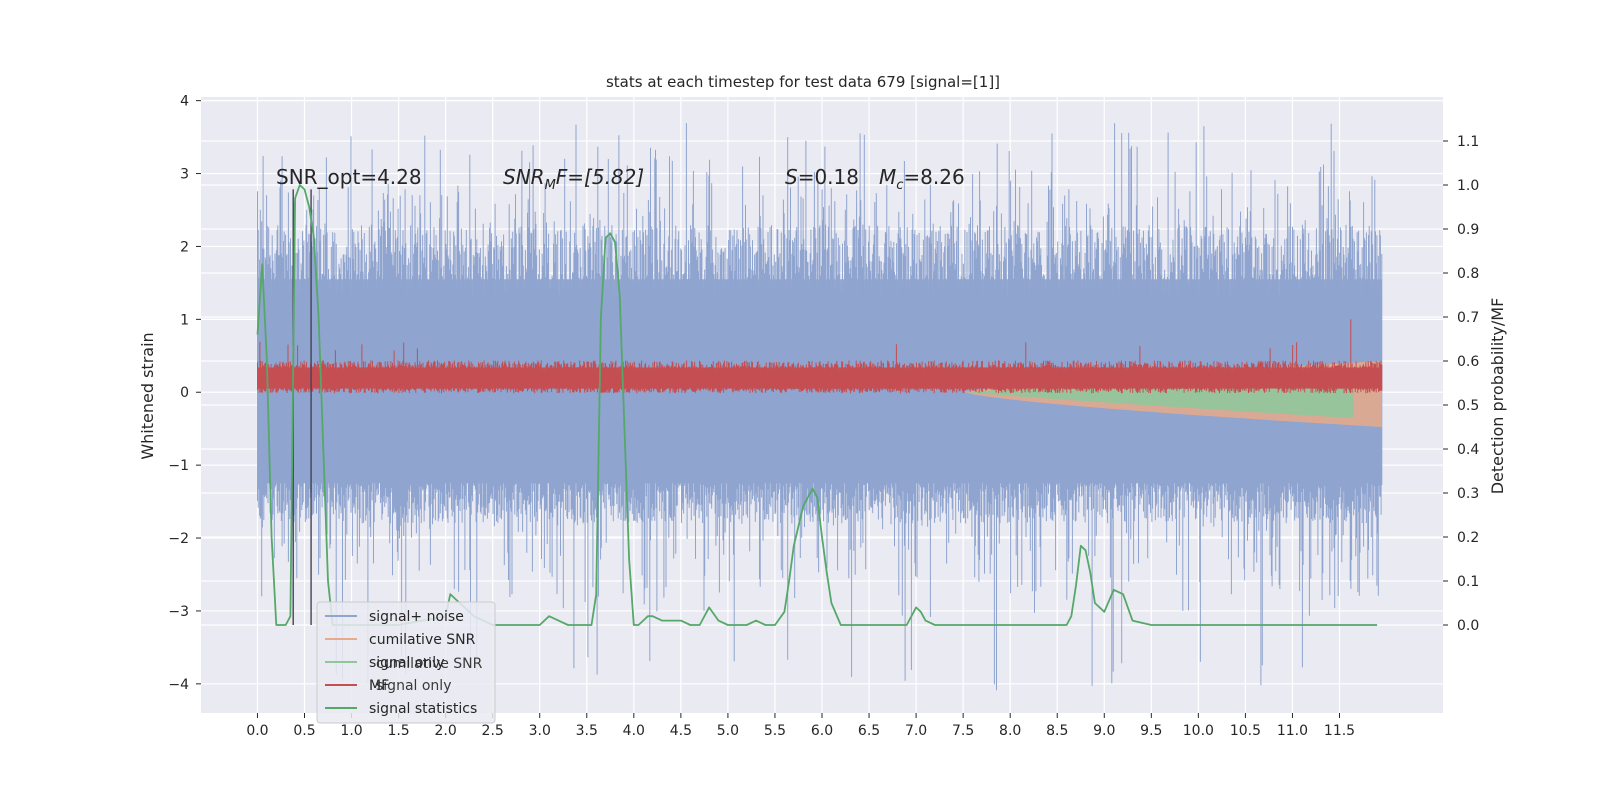 The height and width of the screenshot is (800, 1600). Describe the element at coordinates (963, 731) in the screenshot. I see `x-tick-label: 7.5` at that location.